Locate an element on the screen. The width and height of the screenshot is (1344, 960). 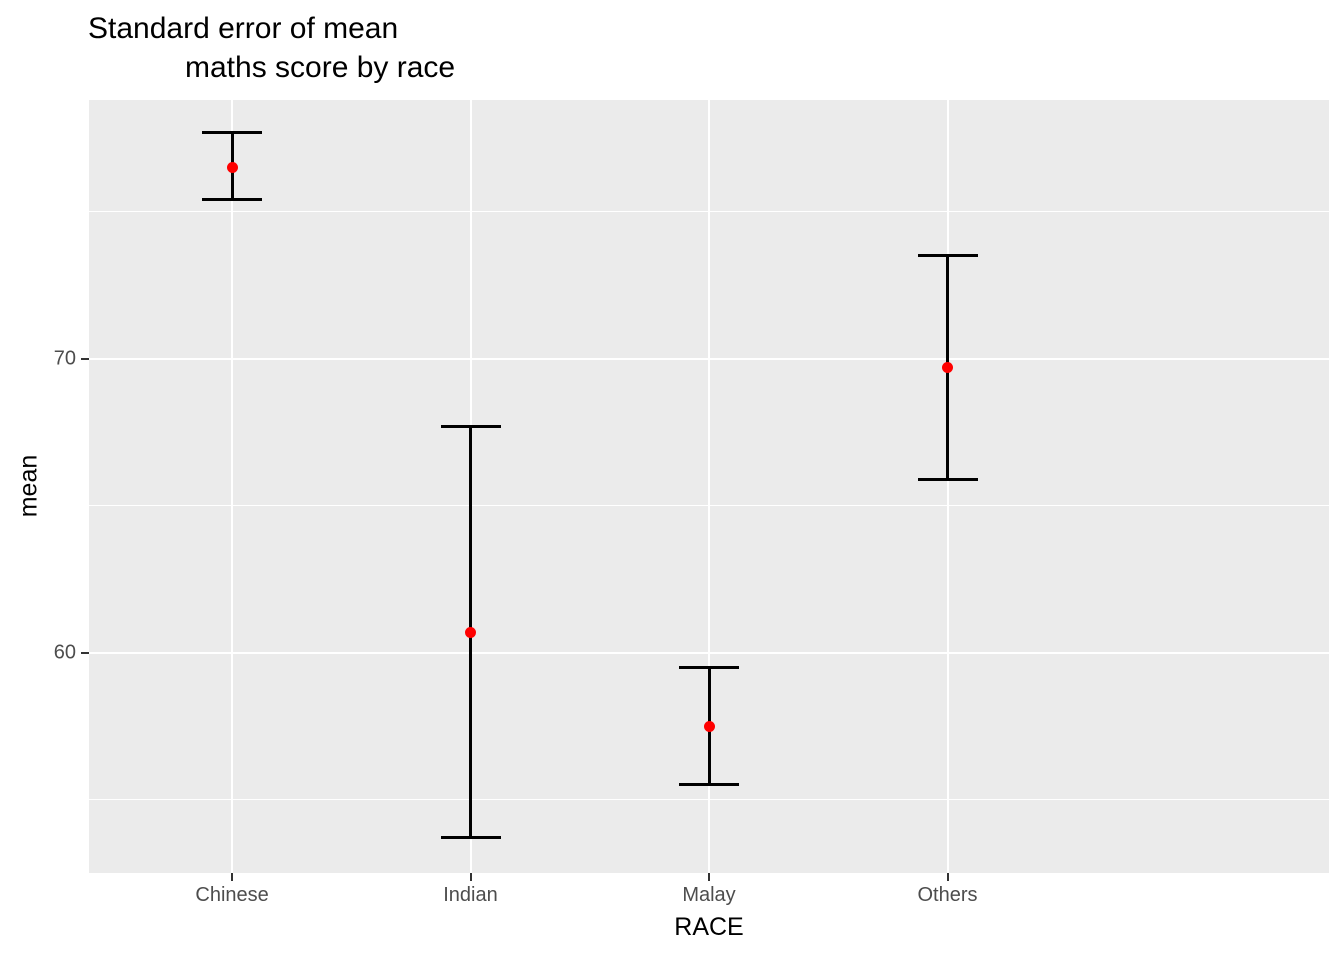
chart-title-line1: Standard error of mean is located at coordinates (243, 28).